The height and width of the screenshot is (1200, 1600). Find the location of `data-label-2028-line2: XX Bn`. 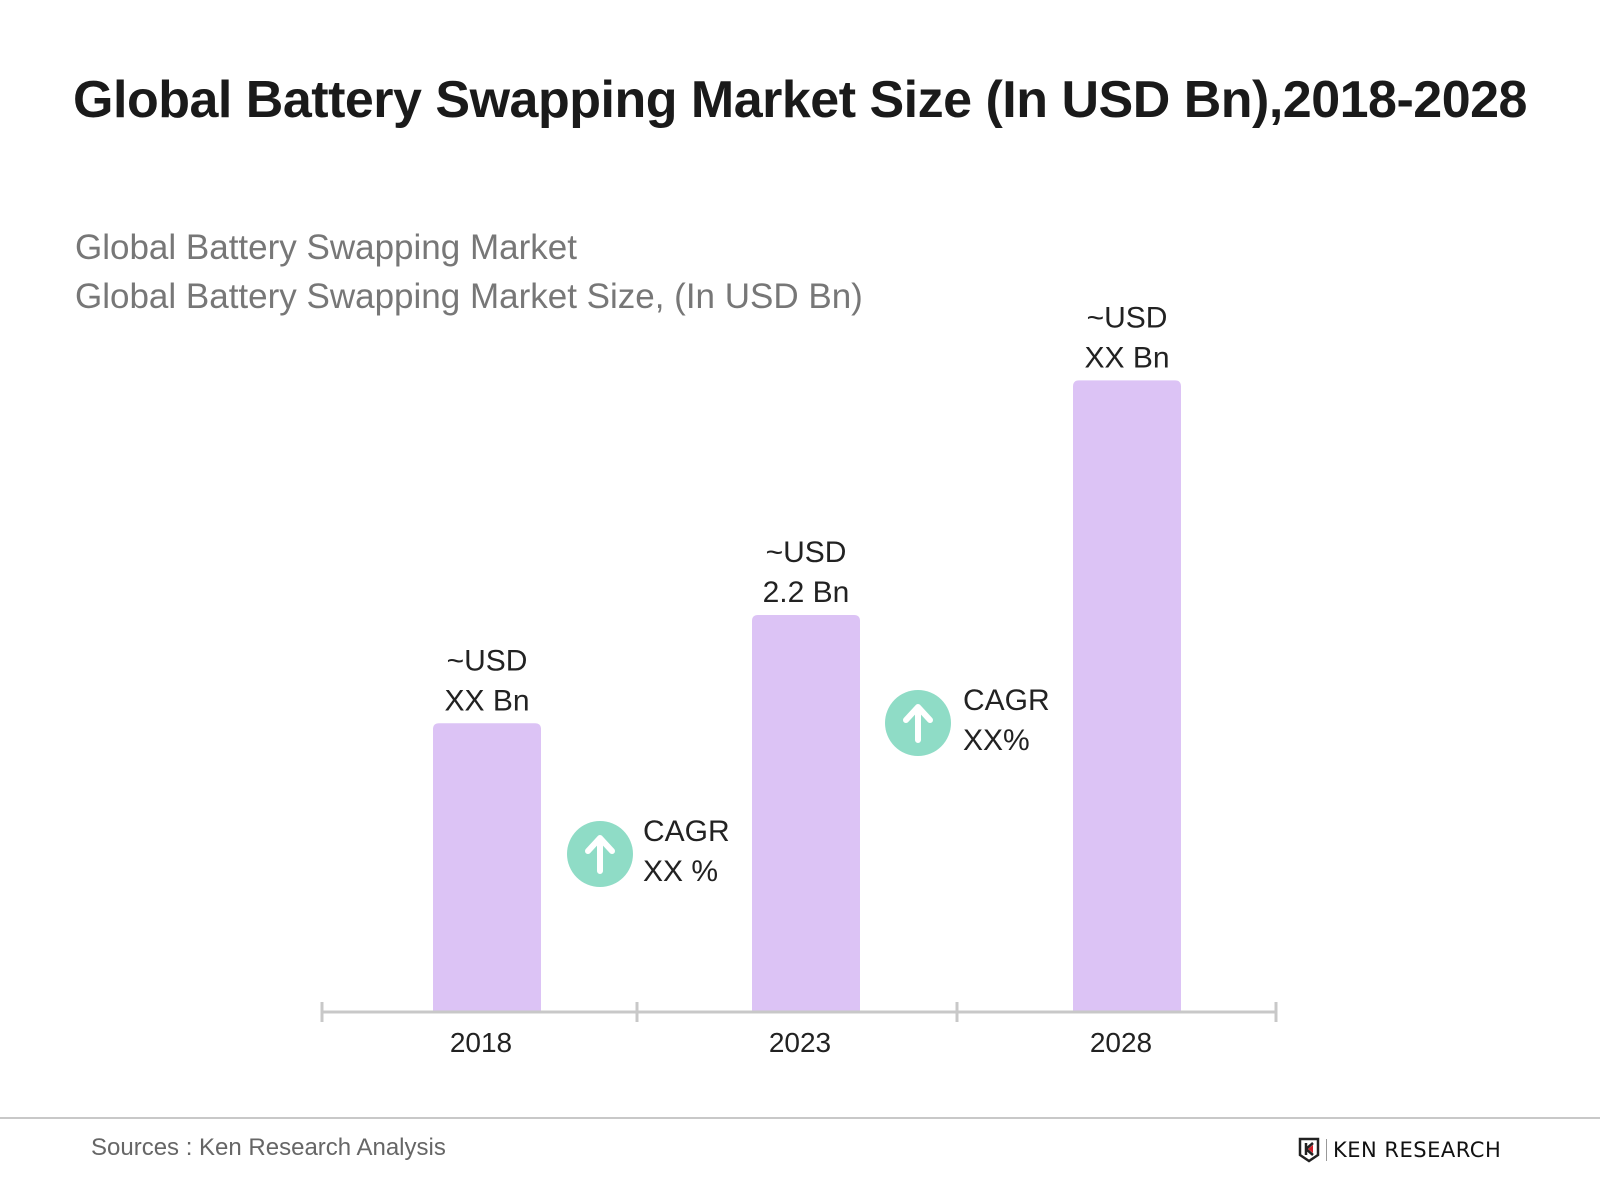

data-label-2028-line2: XX Bn is located at coordinates (1126, 357).